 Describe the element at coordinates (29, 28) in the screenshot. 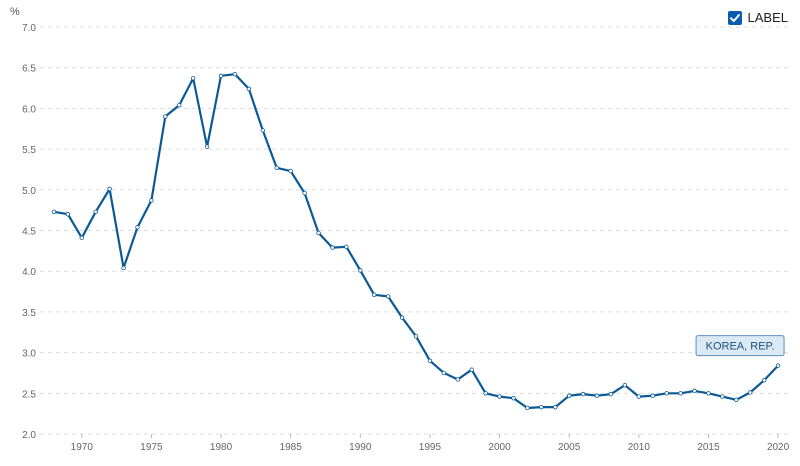

I see `y-tick-label: 7.0` at that location.